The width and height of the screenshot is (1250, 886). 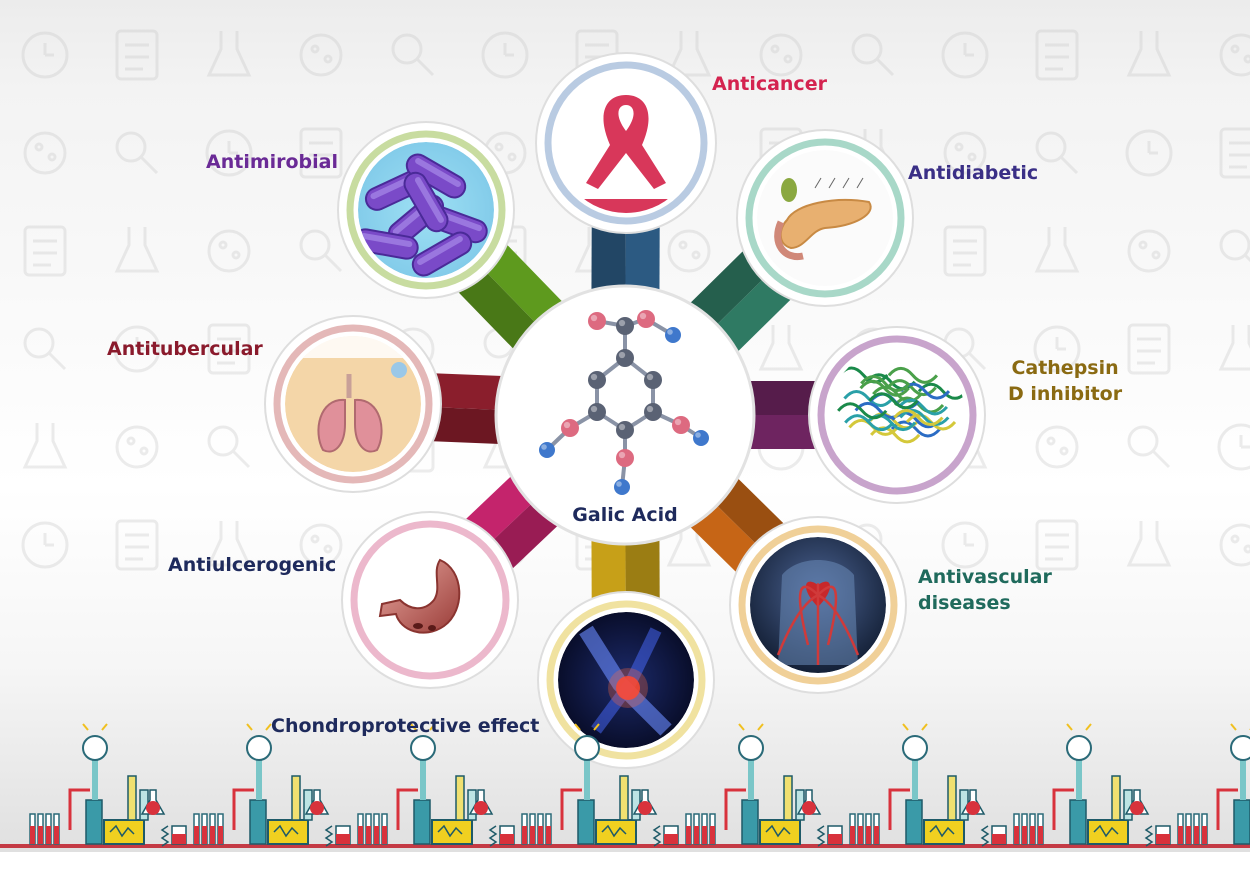 I want to click on node-antitubercular, so click(x=353, y=404).